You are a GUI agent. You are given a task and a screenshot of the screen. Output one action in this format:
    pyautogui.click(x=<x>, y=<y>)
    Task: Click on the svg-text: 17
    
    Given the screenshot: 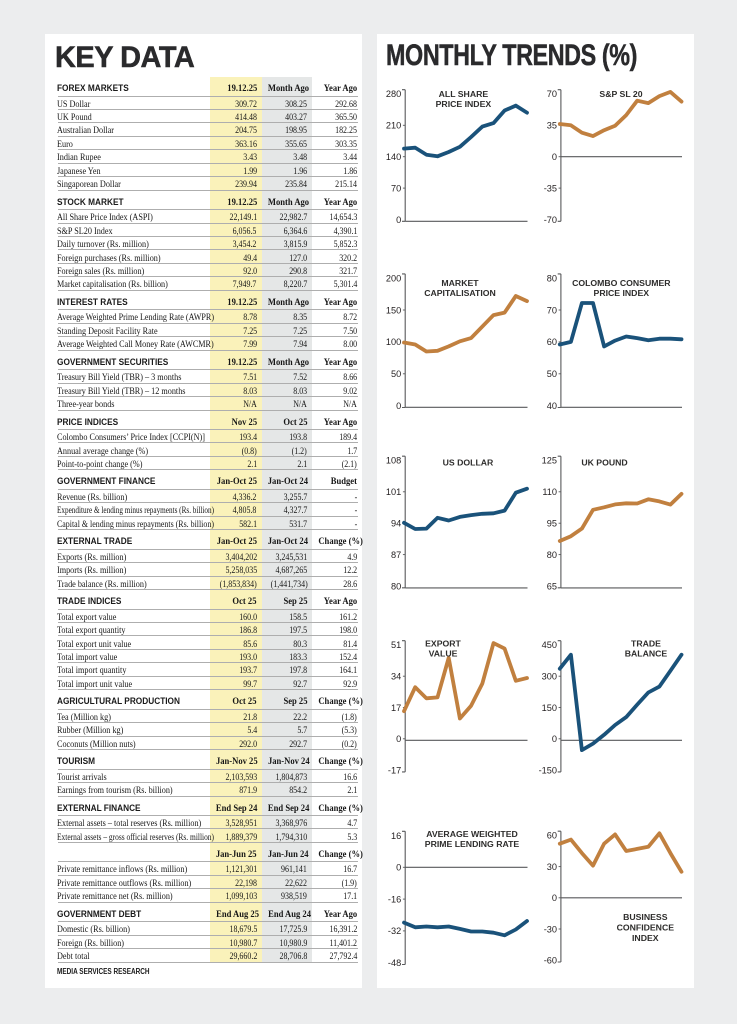 What is the action you would take?
    pyautogui.click(x=396, y=708)
    